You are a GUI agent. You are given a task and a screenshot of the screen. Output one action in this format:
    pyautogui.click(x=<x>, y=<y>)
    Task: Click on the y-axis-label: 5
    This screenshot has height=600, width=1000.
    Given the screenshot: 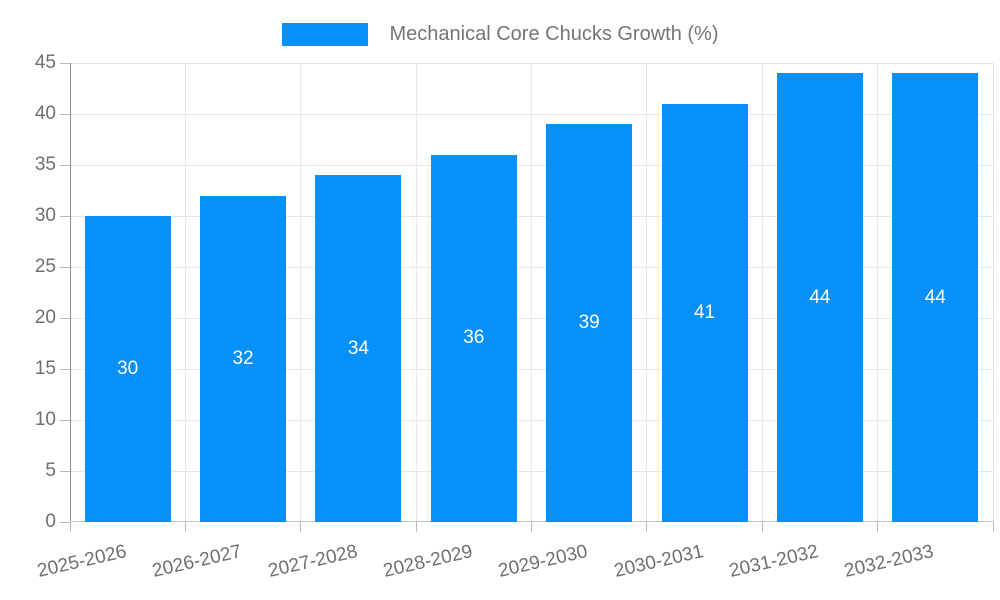 What is the action you would take?
    pyautogui.click(x=50, y=470)
    